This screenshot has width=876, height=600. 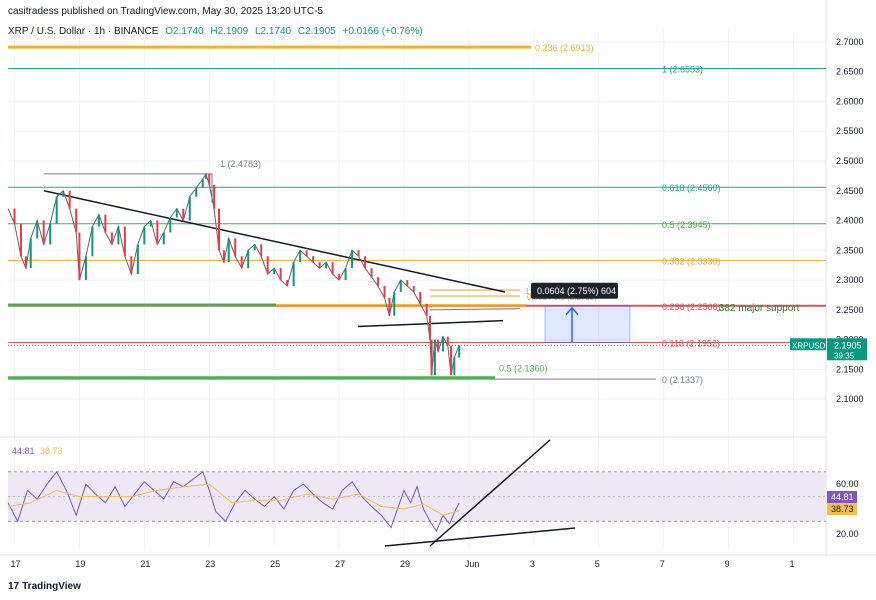 I want to click on ohlc-change: +0.0166 (+0.76%), so click(x=382, y=31).